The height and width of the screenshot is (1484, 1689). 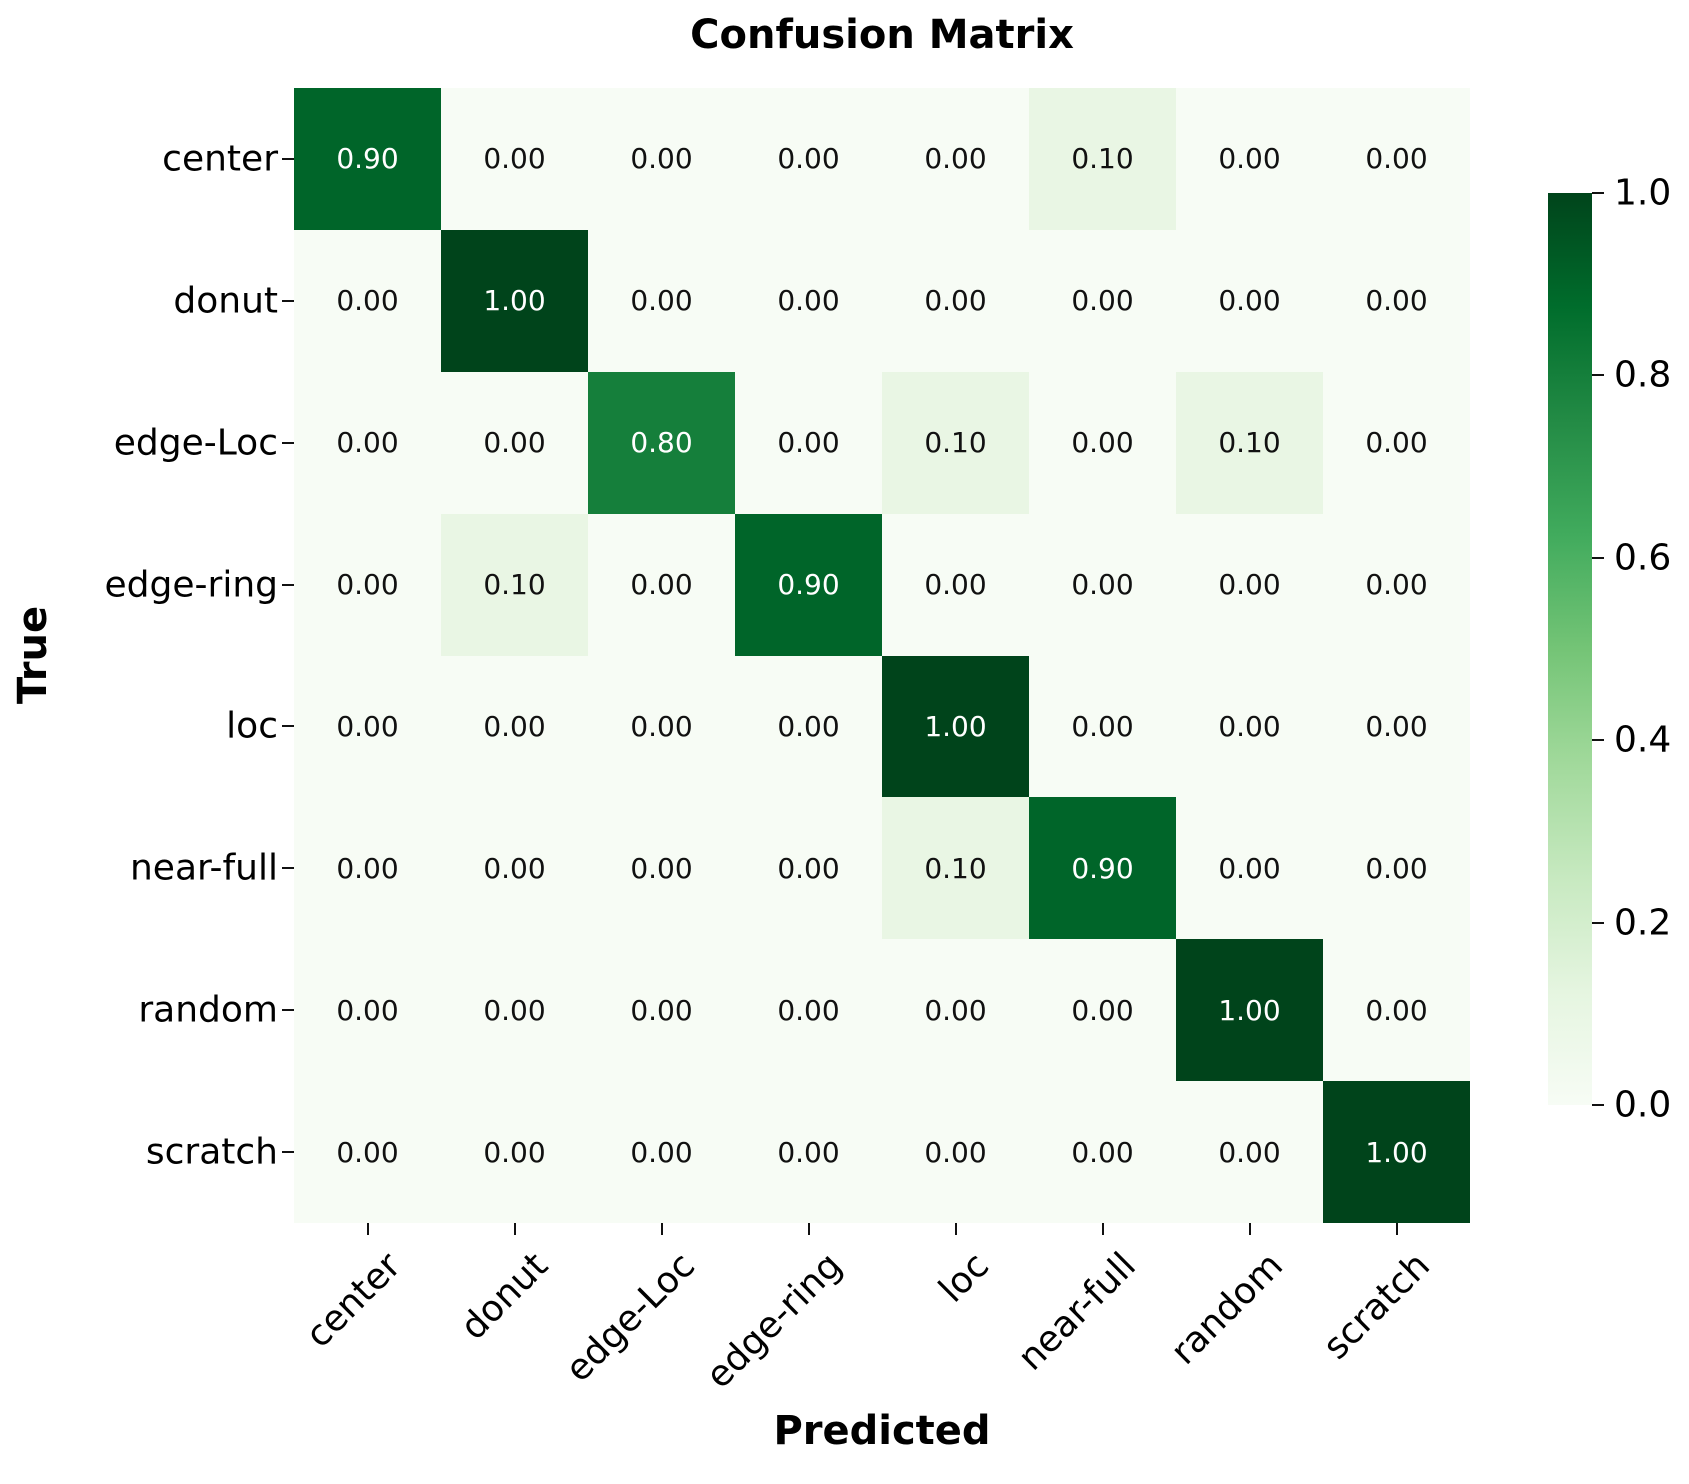 What do you see at coordinates (504, 1296) in the screenshot?
I see `x-tick-label: donut` at bounding box center [504, 1296].